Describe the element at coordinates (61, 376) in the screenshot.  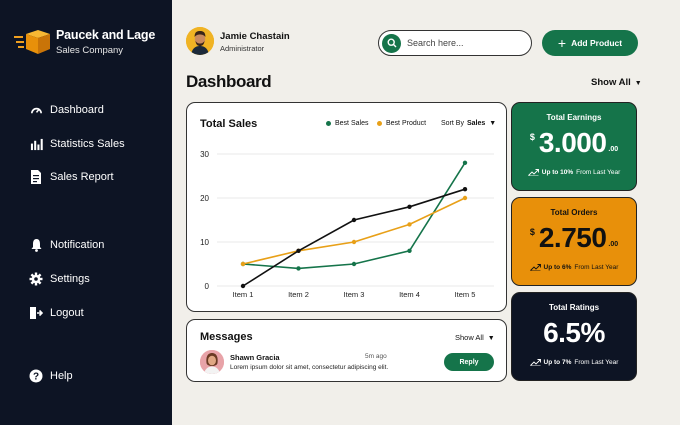
I see `sidebar-item-label: Help` at that location.